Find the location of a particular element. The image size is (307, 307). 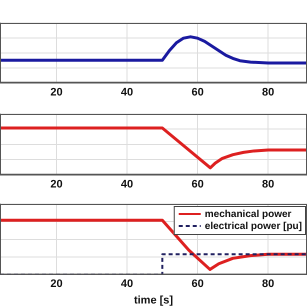

legend-label: mechanical power is located at coordinates (248, 214).